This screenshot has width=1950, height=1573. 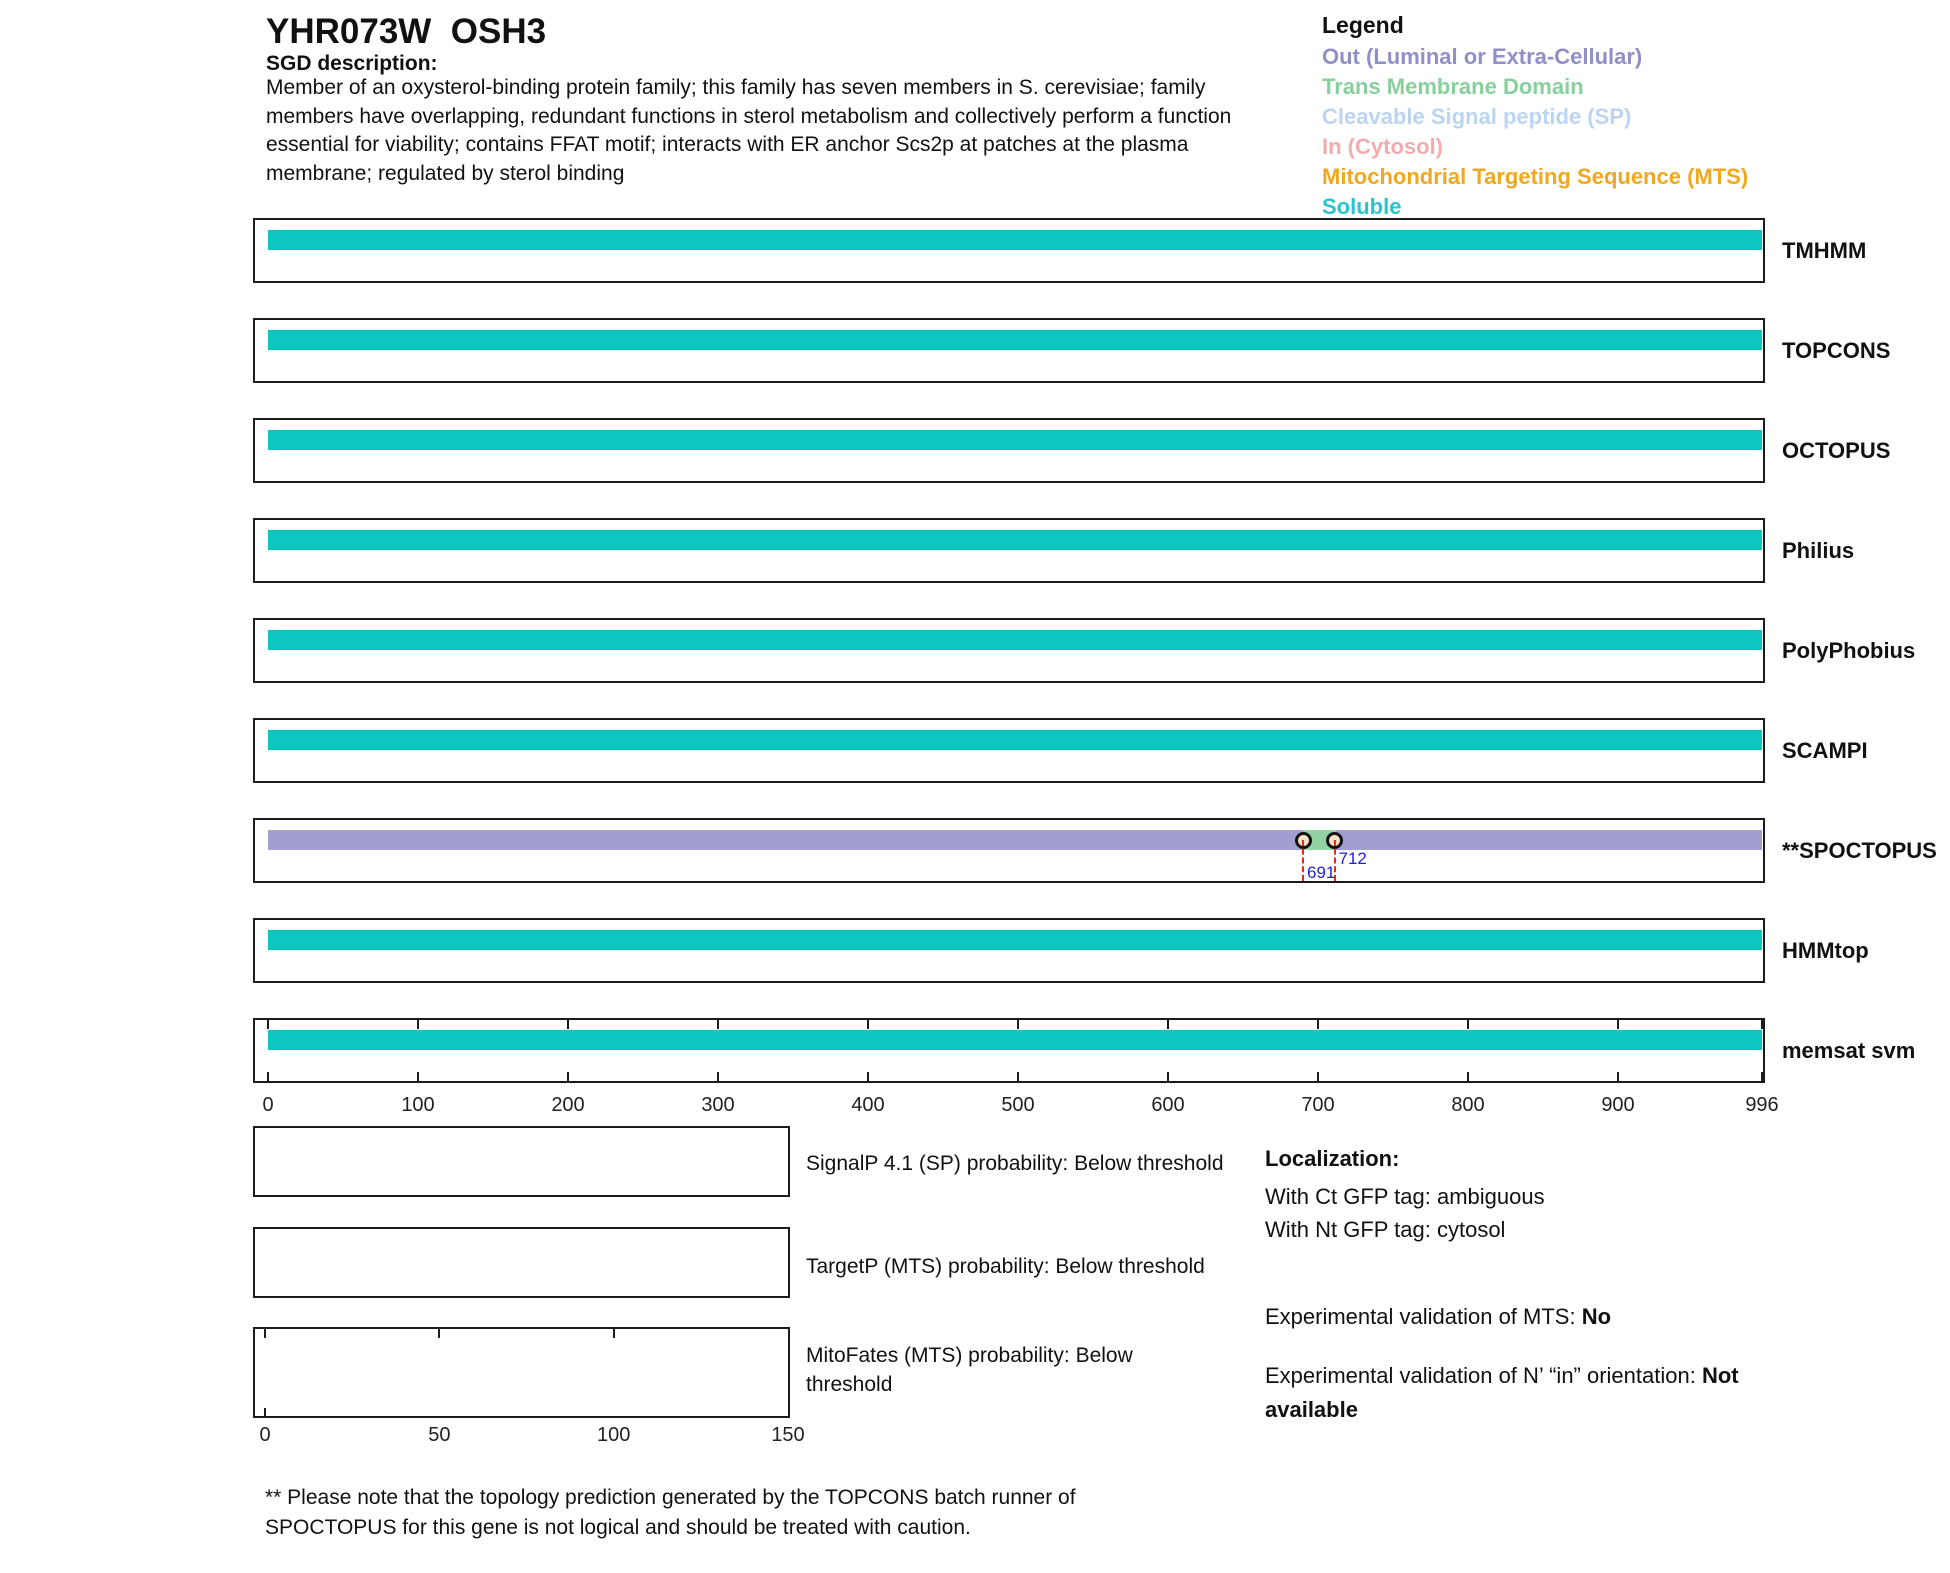 What do you see at coordinates (718, 1105) in the screenshot?
I see `x-axis-tick-label: 300` at bounding box center [718, 1105].